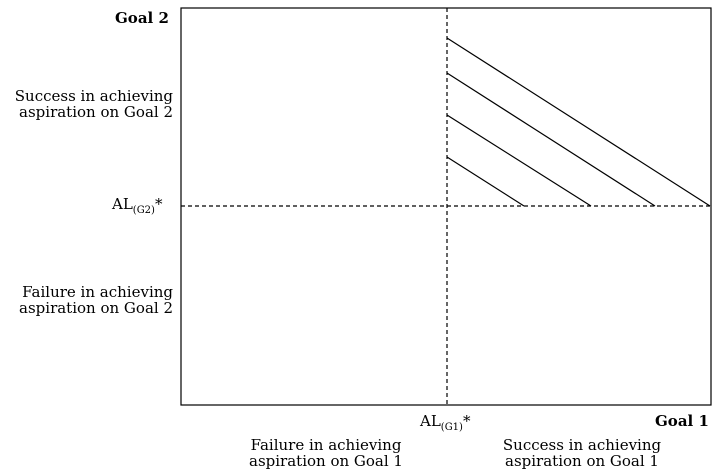 The height and width of the screenshot is (473, 712). I want to click on y-axis-title: Goal 2, so click(142, 18).